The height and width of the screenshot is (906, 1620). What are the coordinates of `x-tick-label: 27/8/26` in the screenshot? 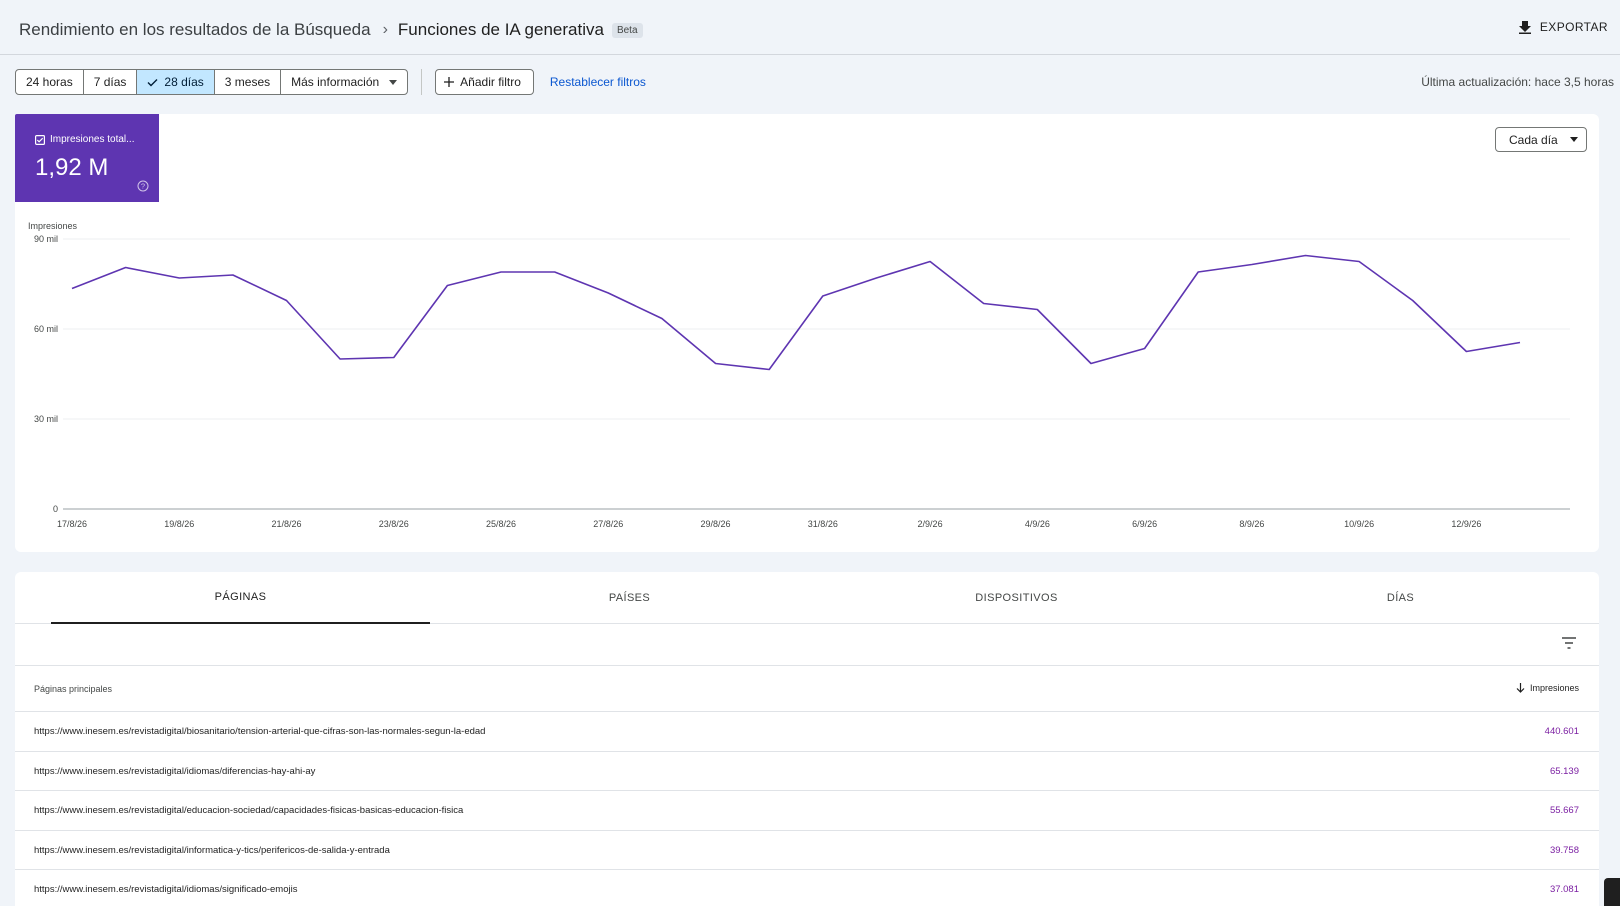 It's located at (608, 524).